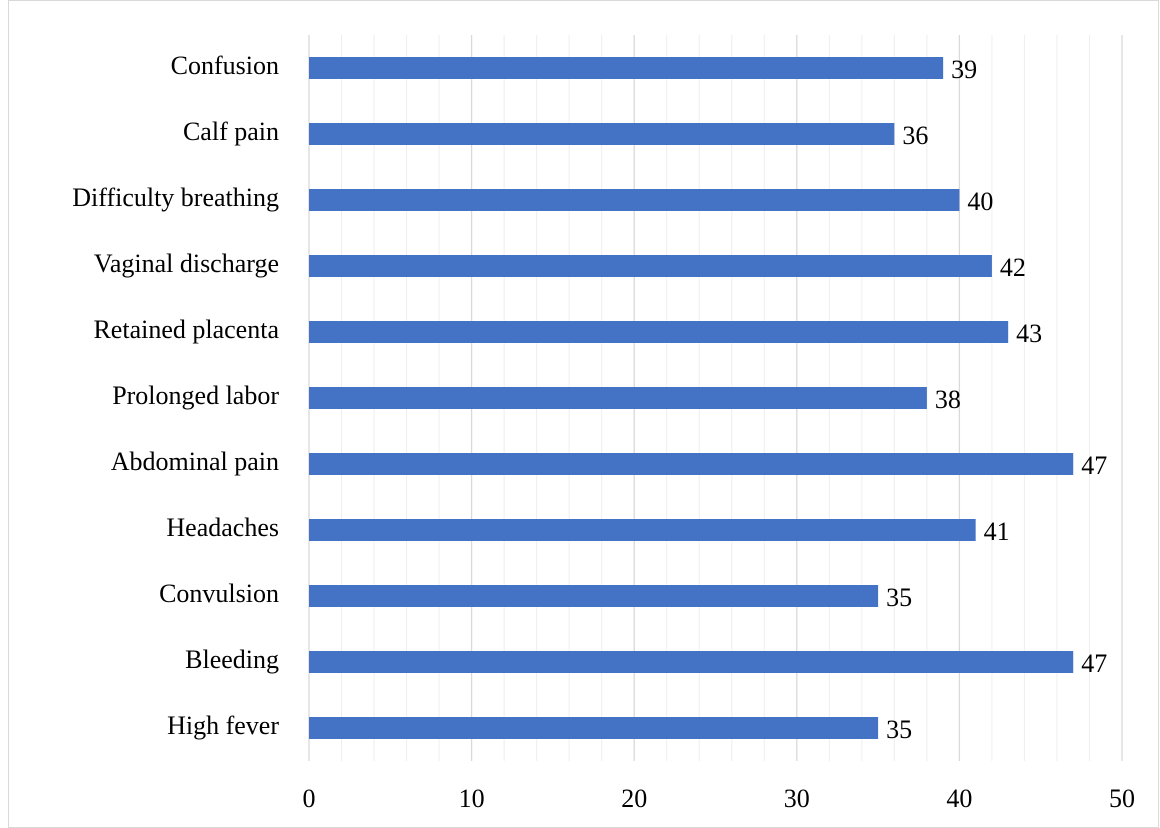 The height and width of the screenshot is (828, 1160). I want to click on x-tick-label: 20, so click(634, 798).